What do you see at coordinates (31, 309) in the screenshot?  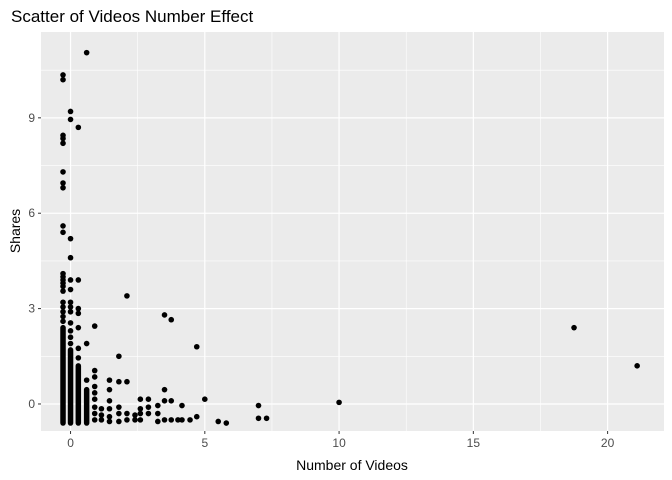 I see `y-tick-label: 3` at bounding box center [31, 309].